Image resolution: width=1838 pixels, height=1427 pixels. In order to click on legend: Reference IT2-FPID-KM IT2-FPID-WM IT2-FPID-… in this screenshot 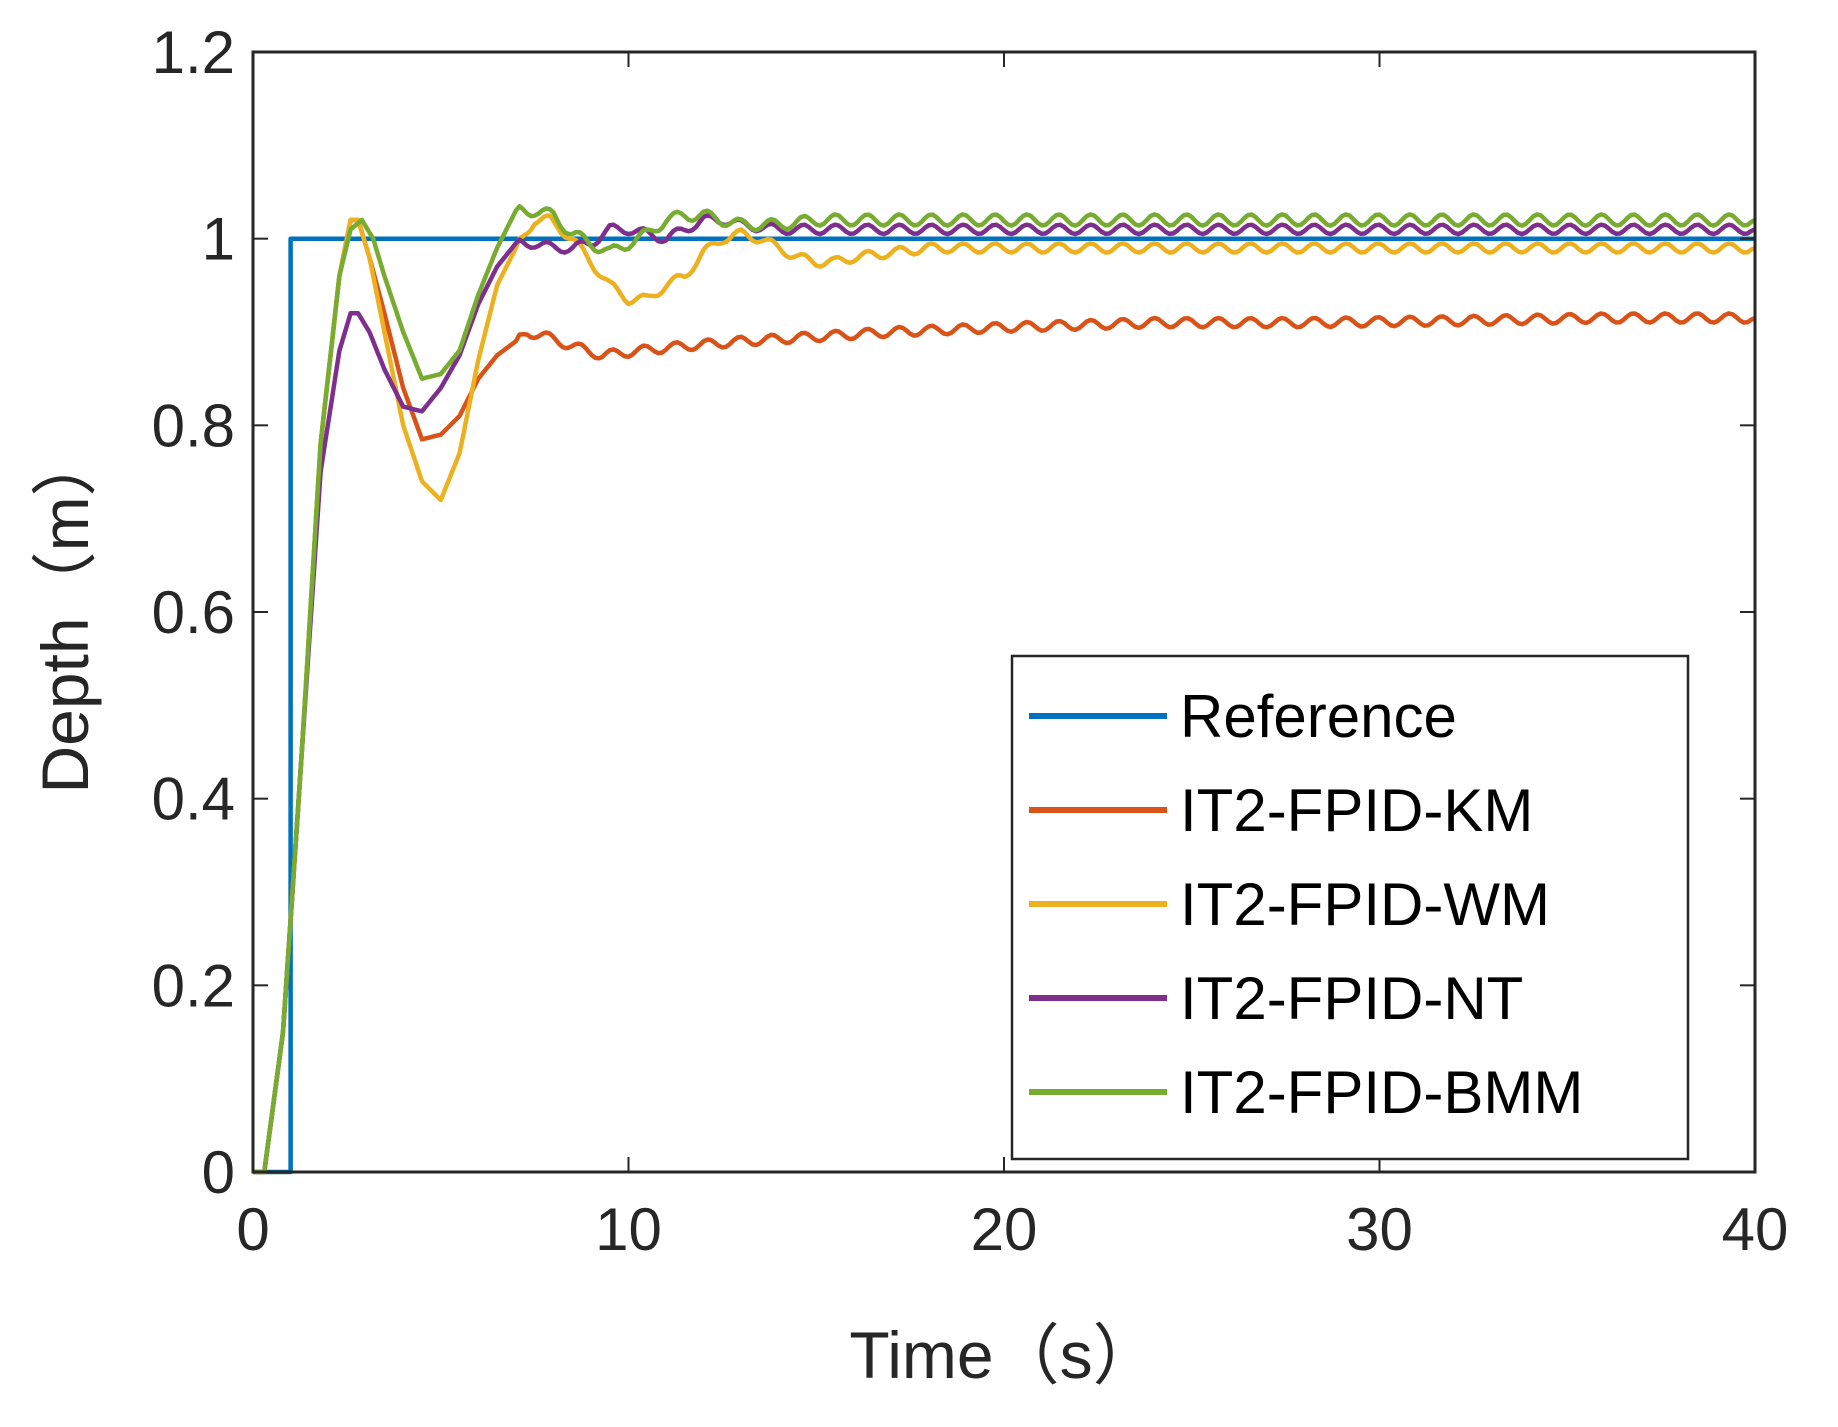, I will do `click(1350, 907)`.